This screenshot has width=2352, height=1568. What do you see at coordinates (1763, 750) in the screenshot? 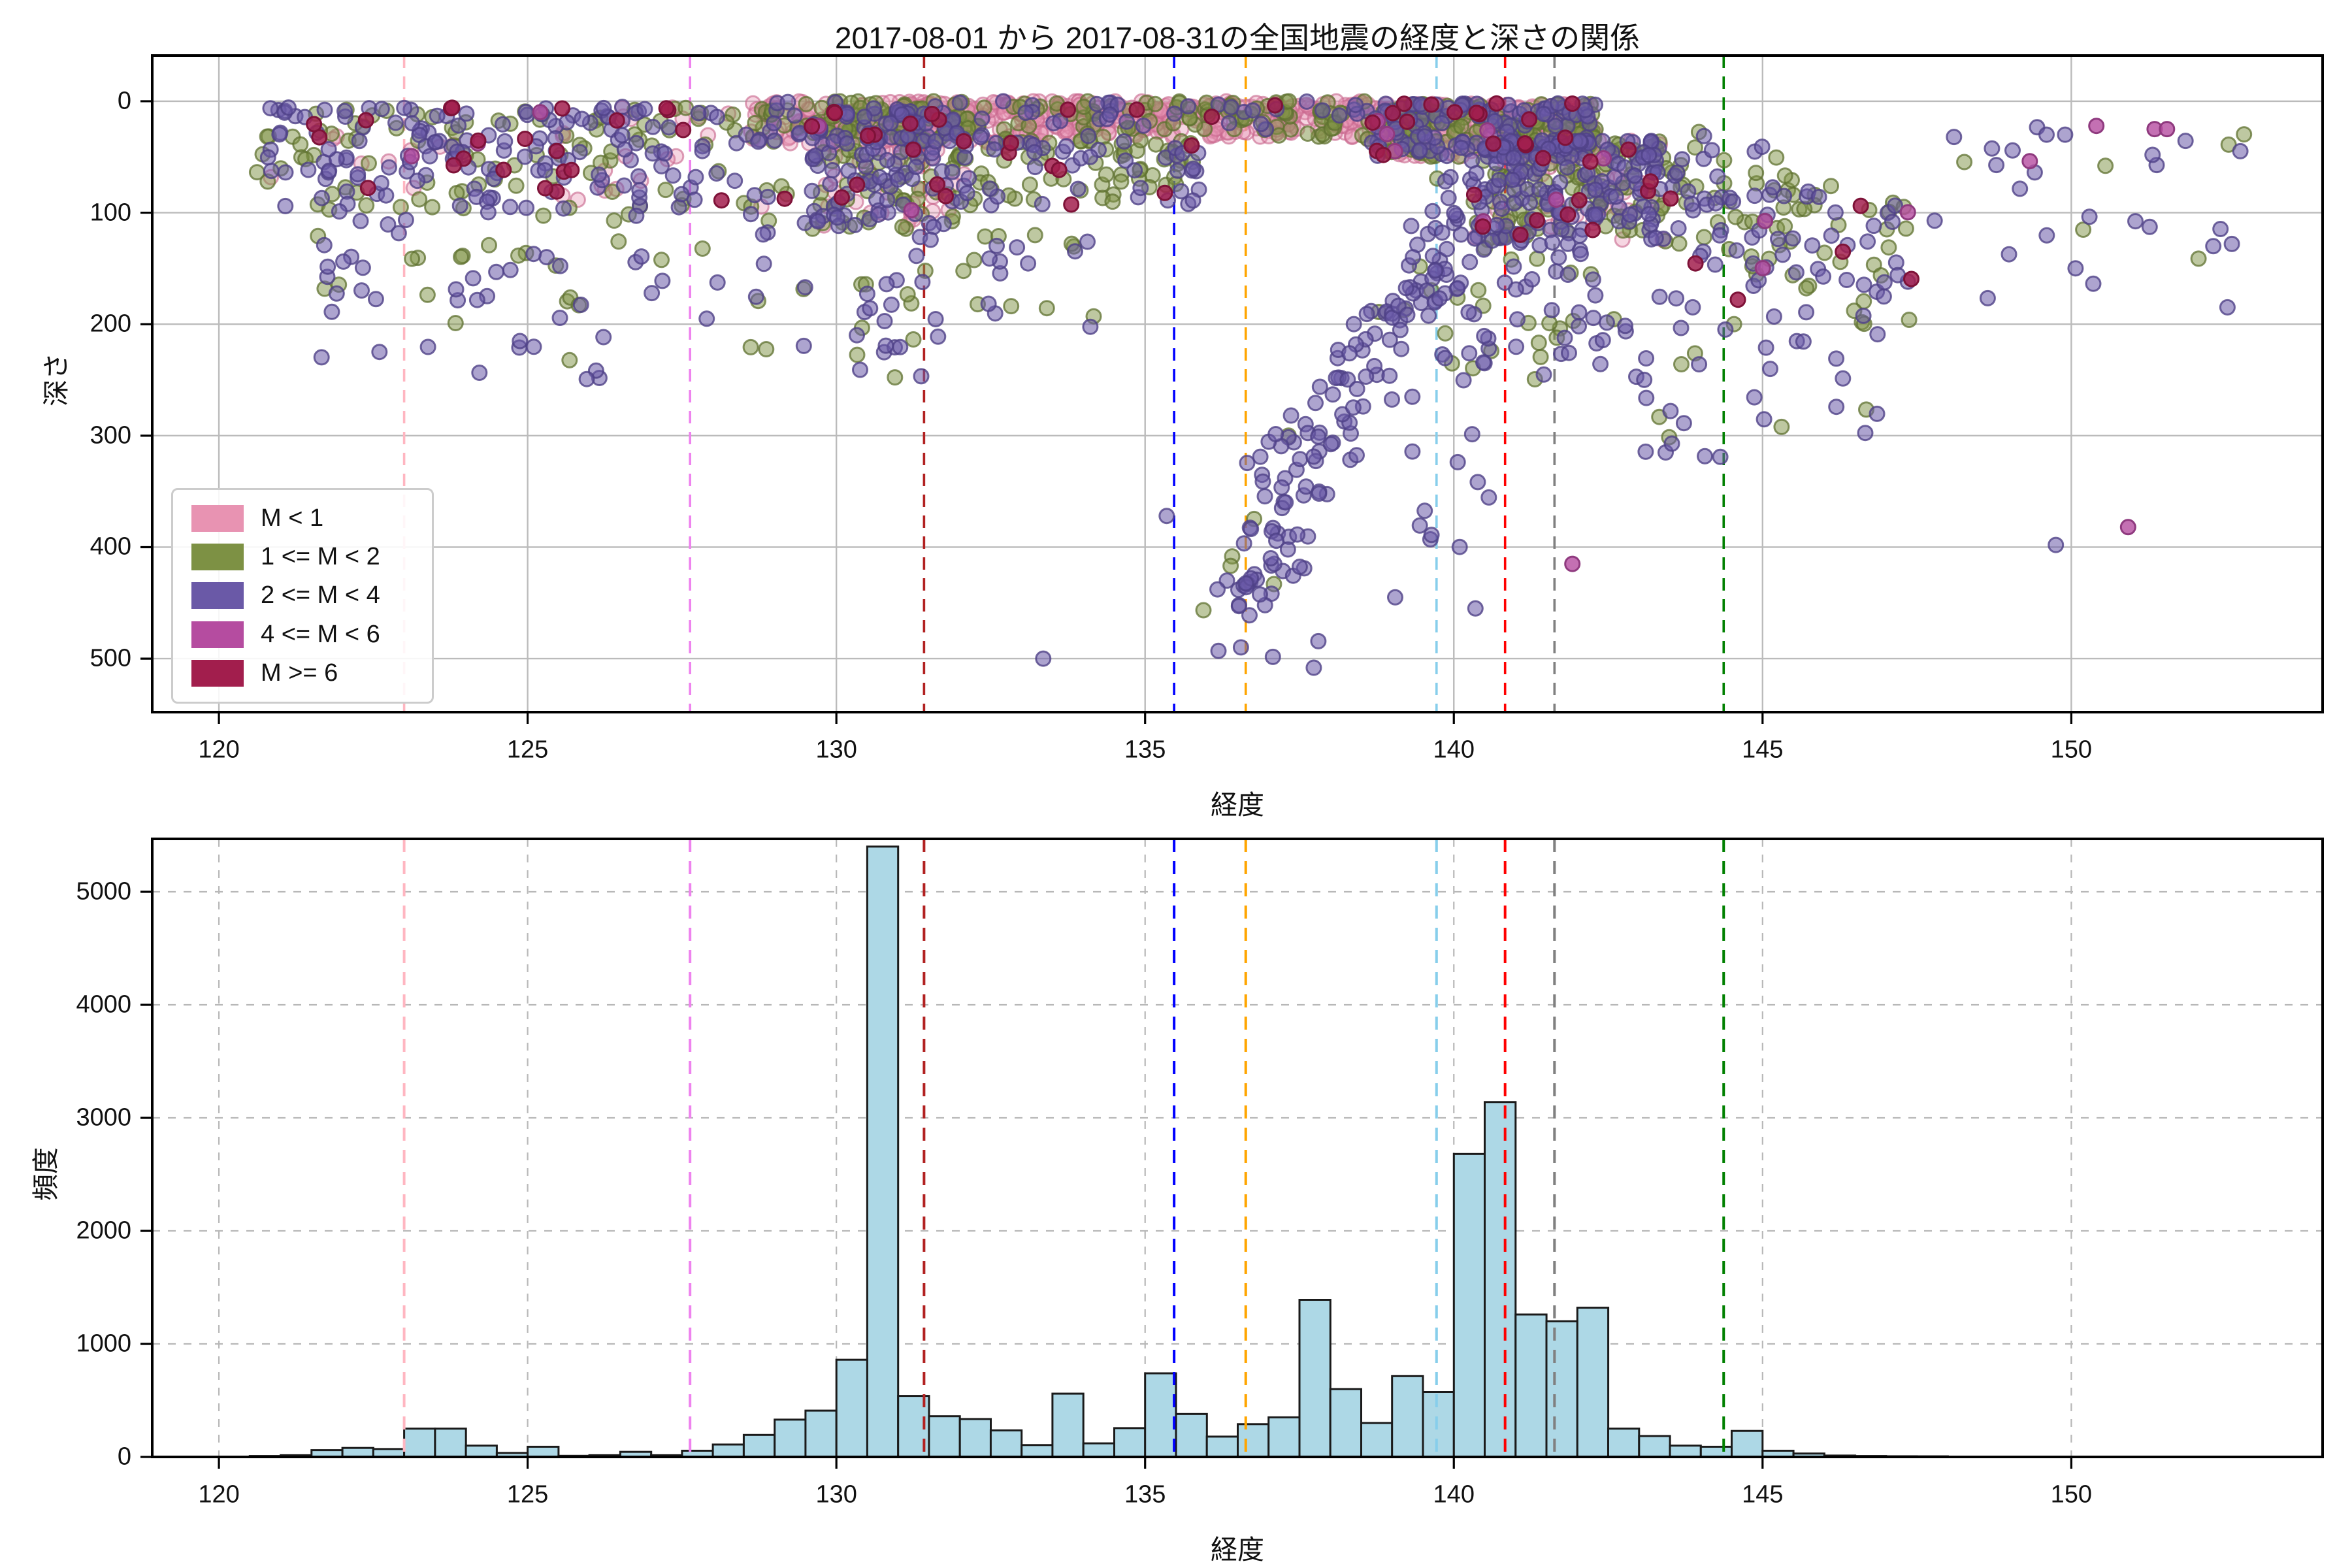
I see `top-xtick-label: 145` at bounding box center [1763, 750].